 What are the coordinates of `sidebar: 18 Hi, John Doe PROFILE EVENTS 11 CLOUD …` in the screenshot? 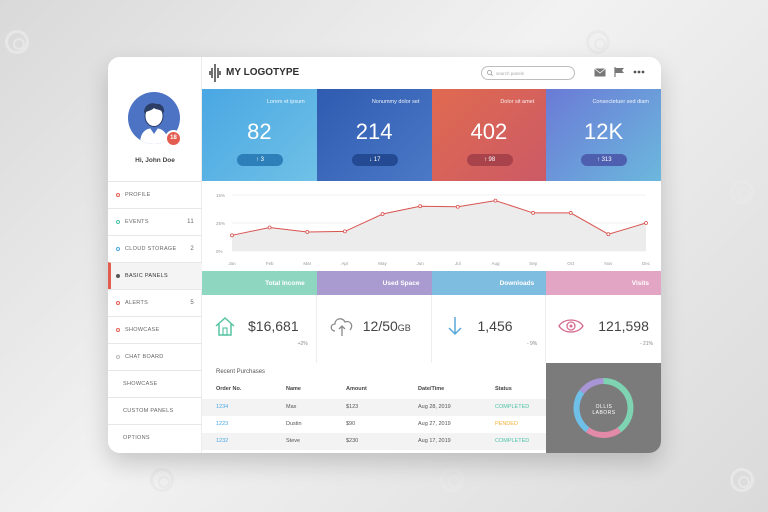 It's located at (155, 255).